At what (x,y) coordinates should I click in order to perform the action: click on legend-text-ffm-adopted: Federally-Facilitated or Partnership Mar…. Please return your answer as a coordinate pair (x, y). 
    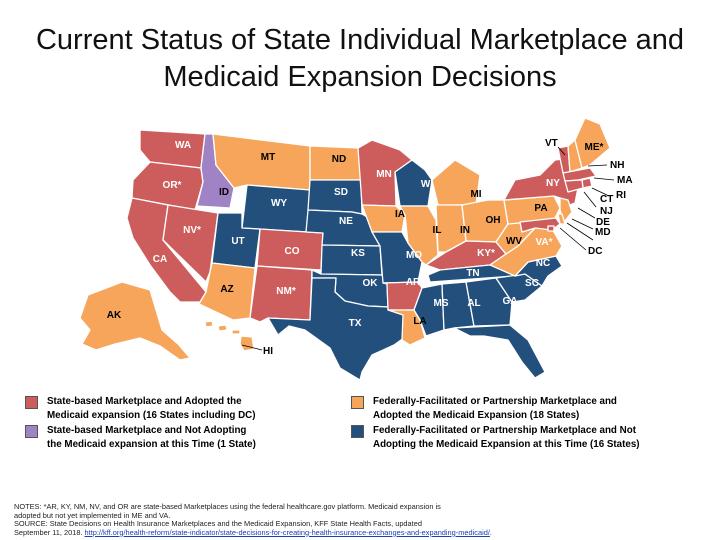
    Looking at the image, I should click on (495, 408).